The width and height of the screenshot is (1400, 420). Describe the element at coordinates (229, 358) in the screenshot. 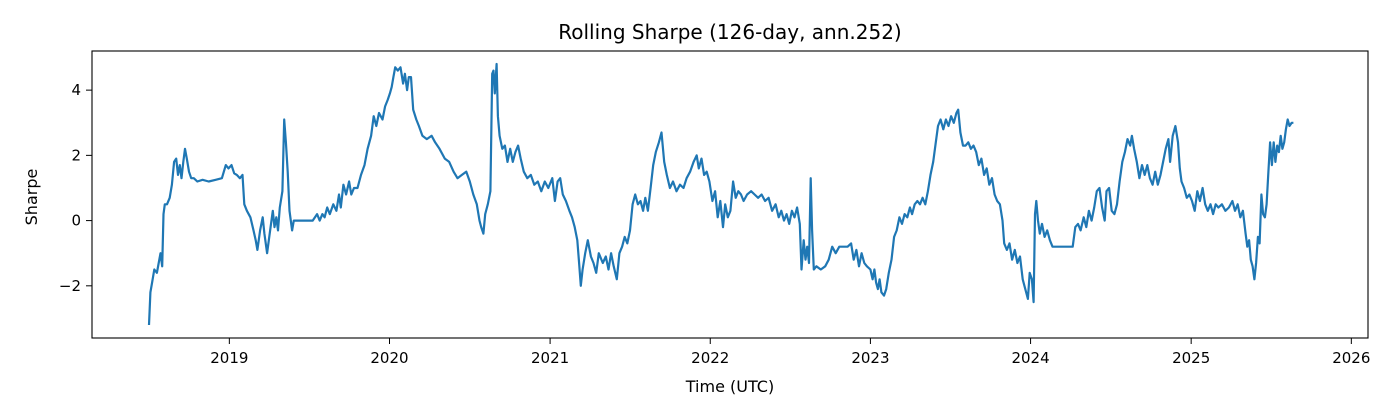

I see `x-tick-label: 2019` at that location.